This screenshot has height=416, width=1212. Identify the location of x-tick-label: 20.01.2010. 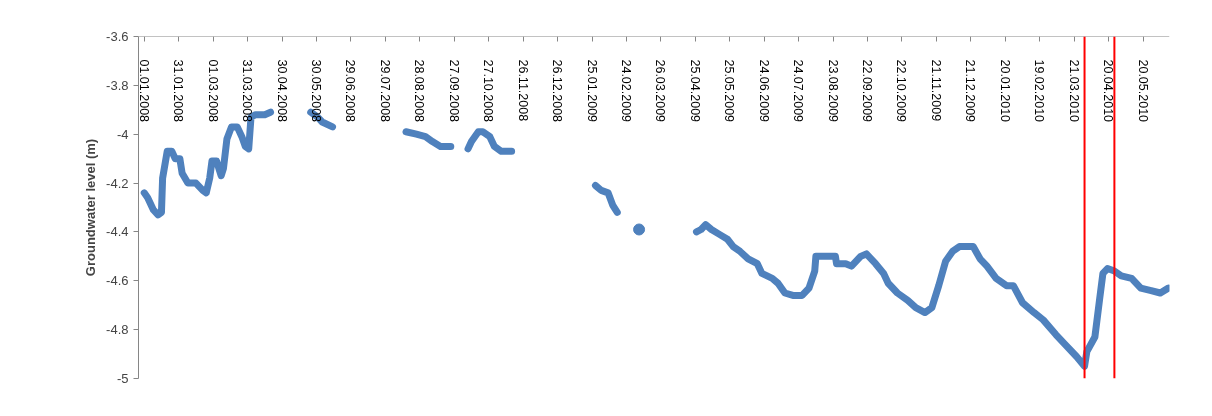
(1004, 91).